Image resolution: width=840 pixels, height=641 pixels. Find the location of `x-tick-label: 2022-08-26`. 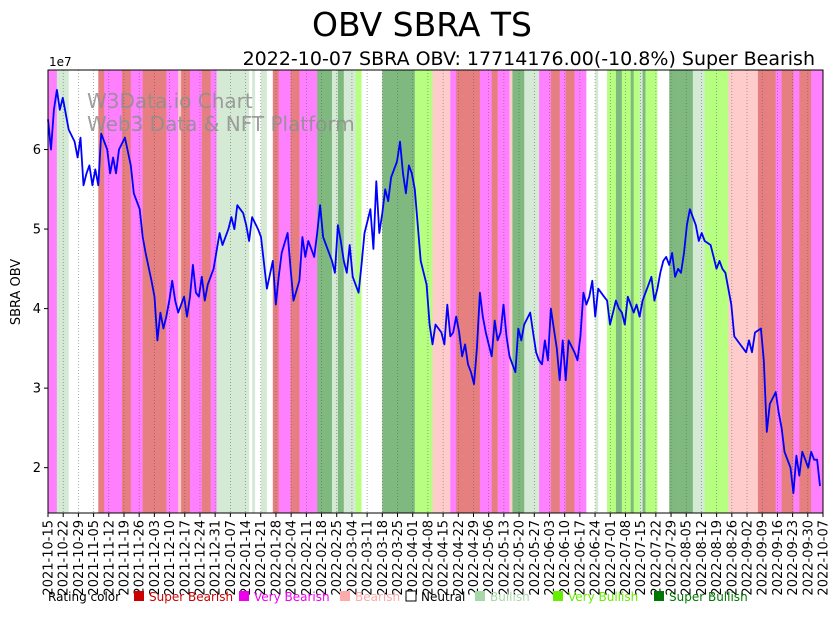

x-tick-label: 2022-08-26 is located at coordinates (732, 558).